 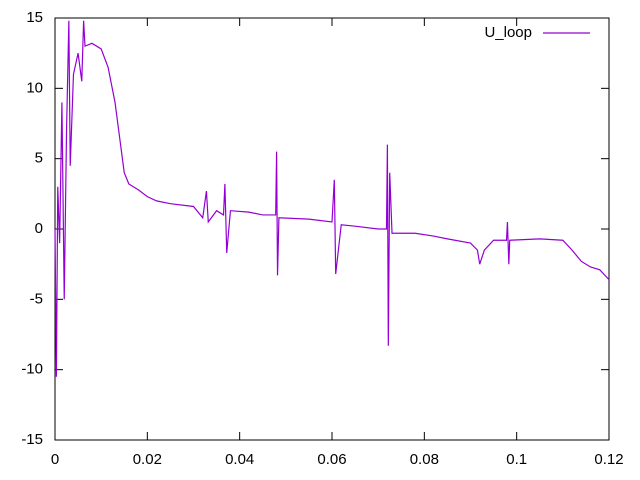 What do you see at coordinates (39, 158) in the screenshot?
I see `y-tick-label: 5` at bounding box center [39, 158].